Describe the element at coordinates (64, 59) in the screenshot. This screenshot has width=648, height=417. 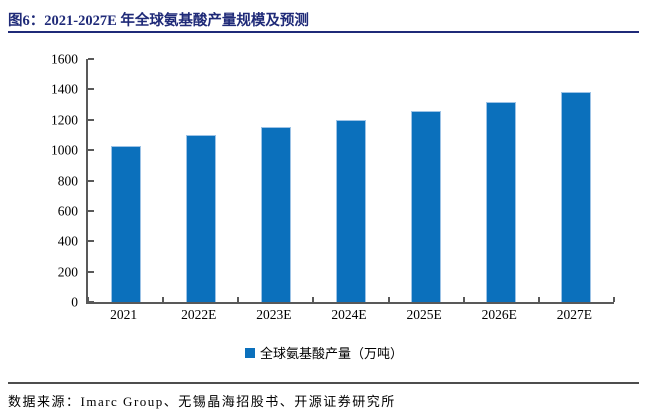
I see `y-tick-label: 1600` at that location.